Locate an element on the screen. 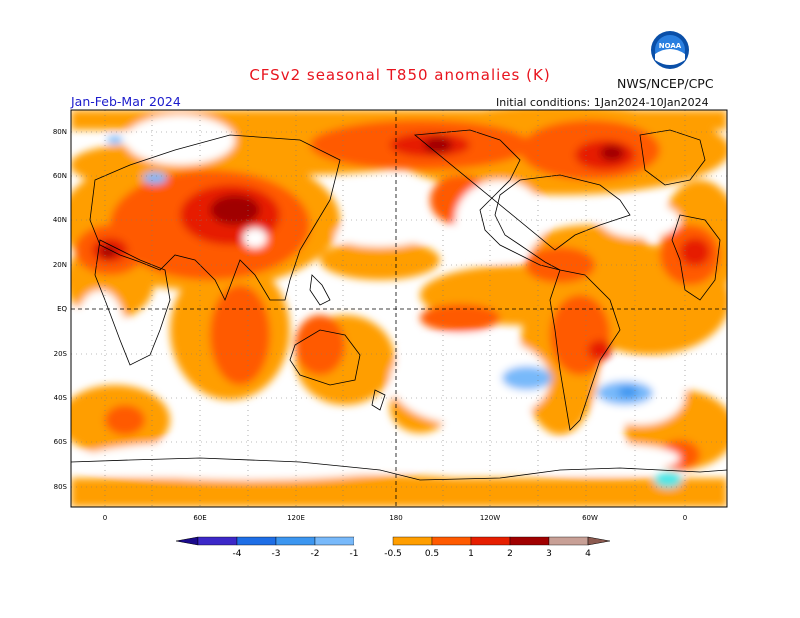  colorbar-arrow-high is located at coordinates (599, 541).